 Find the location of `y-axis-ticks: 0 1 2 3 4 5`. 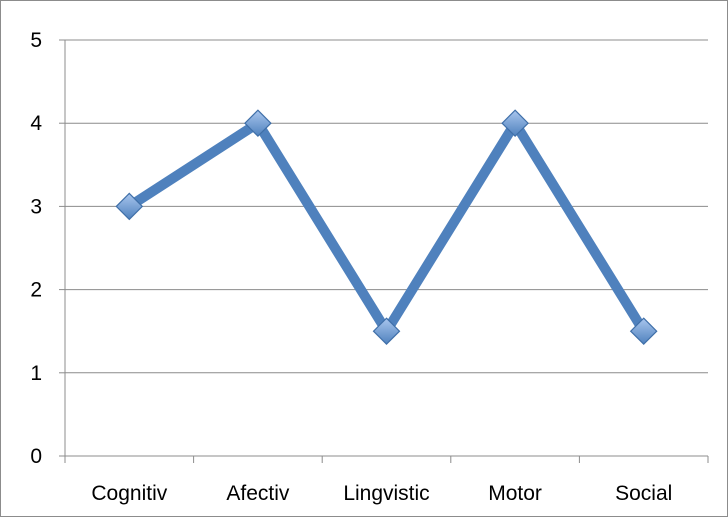

y-axis-ticks: 0 1 2 3 4 5 is located at coordinates (36, 248).